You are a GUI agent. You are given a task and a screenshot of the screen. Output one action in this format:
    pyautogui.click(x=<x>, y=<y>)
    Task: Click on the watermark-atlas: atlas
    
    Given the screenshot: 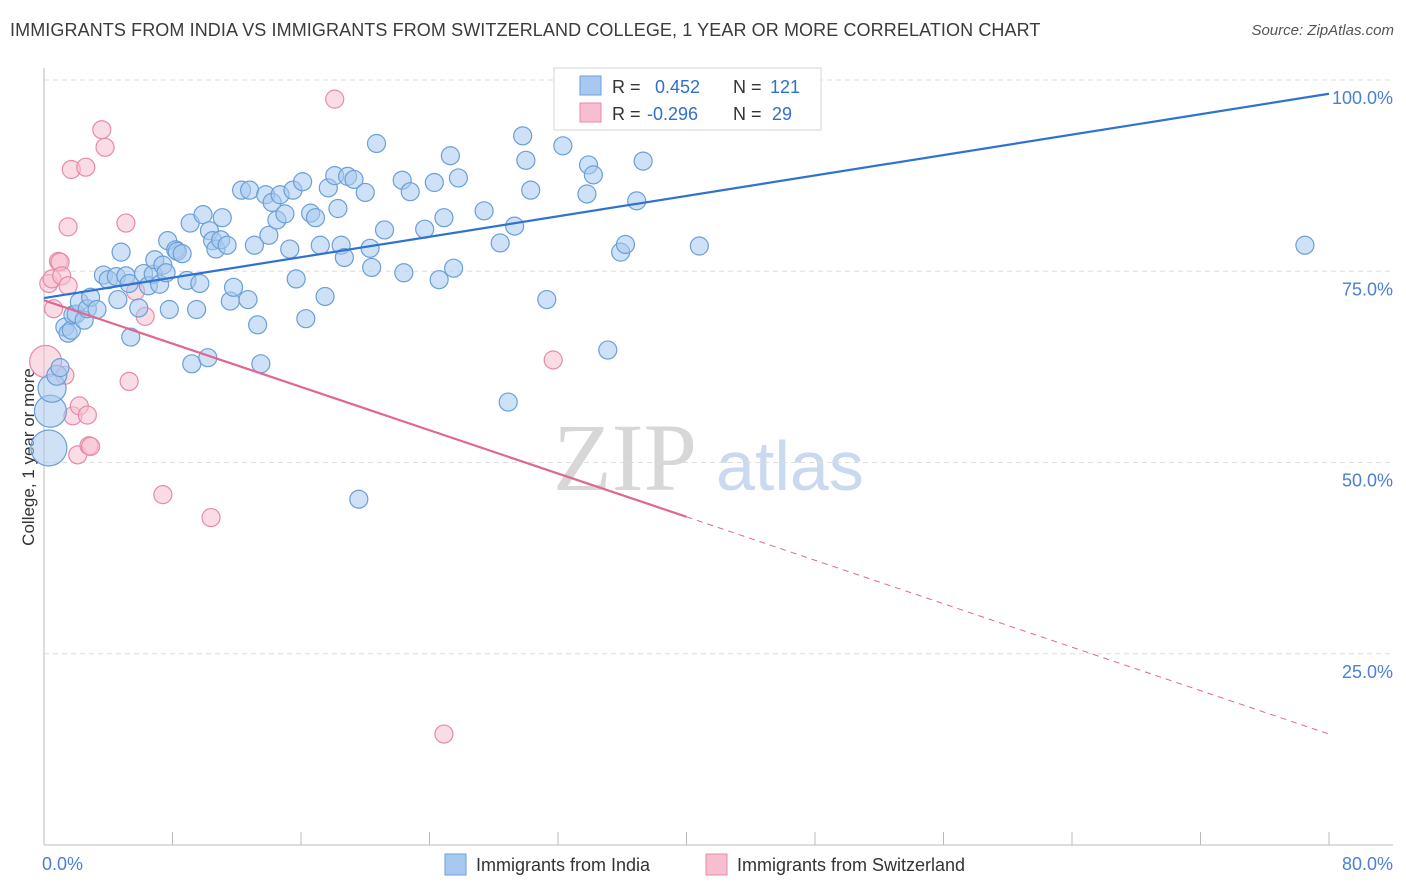 What is the action you would take?
    pyautogui.click(x=790, y=466)
    